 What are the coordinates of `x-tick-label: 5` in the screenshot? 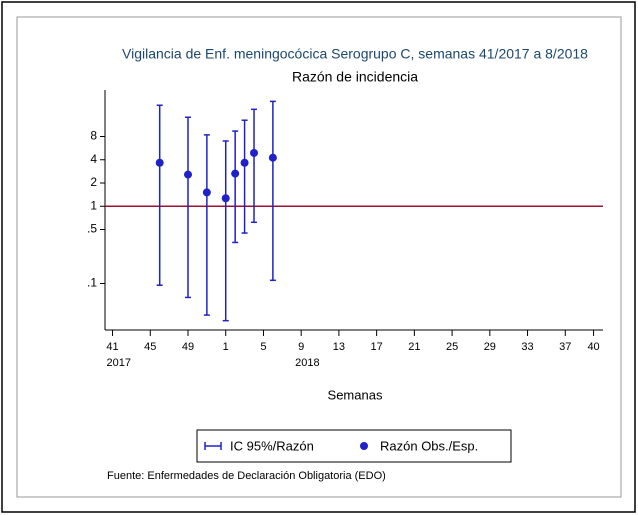 It's located at (263, 347).